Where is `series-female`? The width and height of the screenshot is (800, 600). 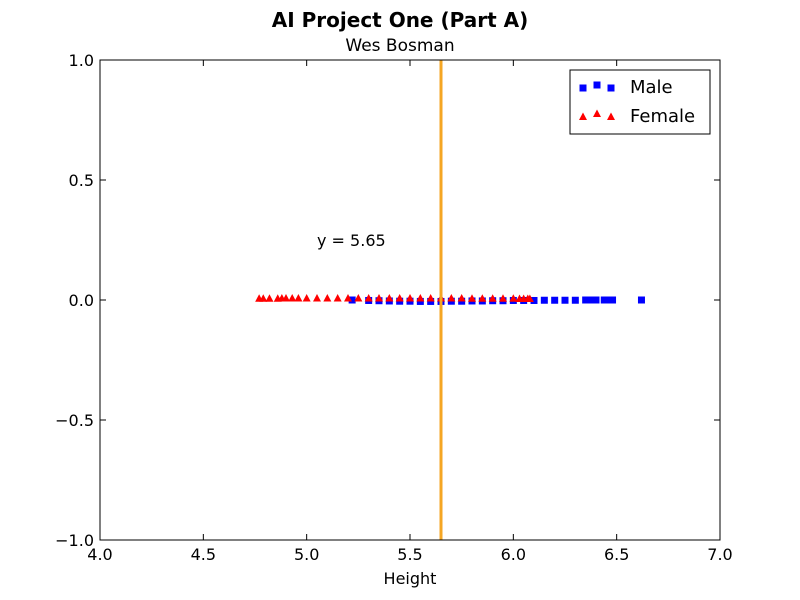
series-female is located at coordinates (394, 298).